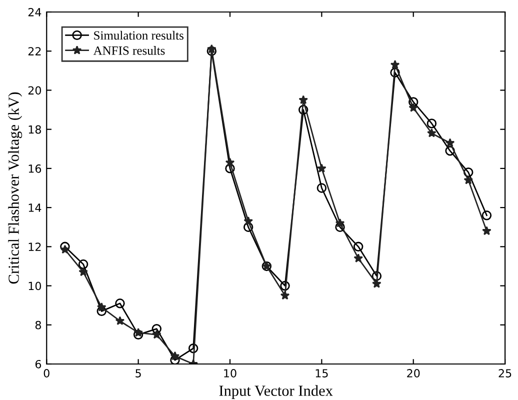 This screenshot has height=400, width=518. Describe the element at coordinates (230, 373) in the screenshot. I see `x-tick-label: 10` at that location.